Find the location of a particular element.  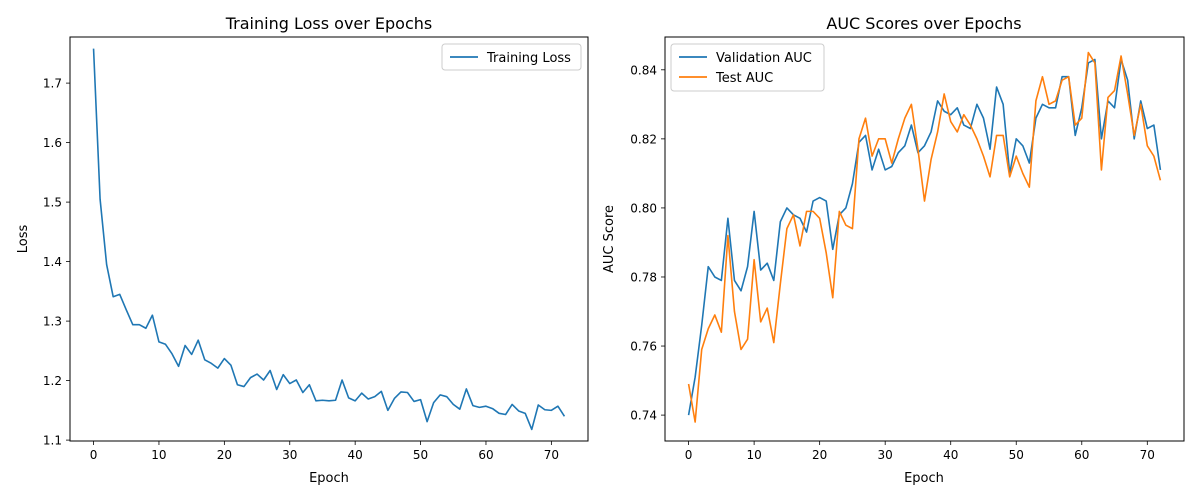

auc-x-tick-label: 30 is located at coordinates (885, 455).